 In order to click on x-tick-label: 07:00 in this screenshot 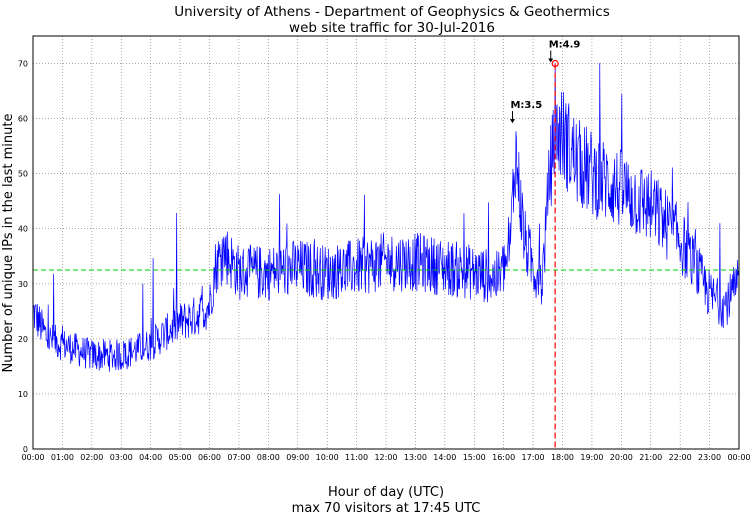, I will do `click(238, 457)`.